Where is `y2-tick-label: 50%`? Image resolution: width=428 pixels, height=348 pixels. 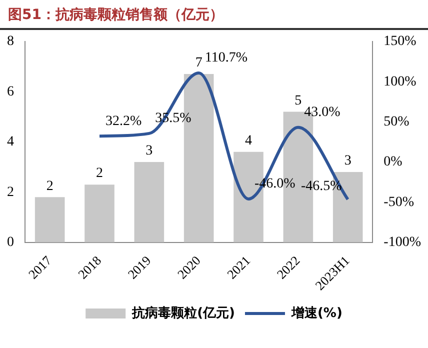
y2-tick-label: 50% is located at coordinates (397, 122).